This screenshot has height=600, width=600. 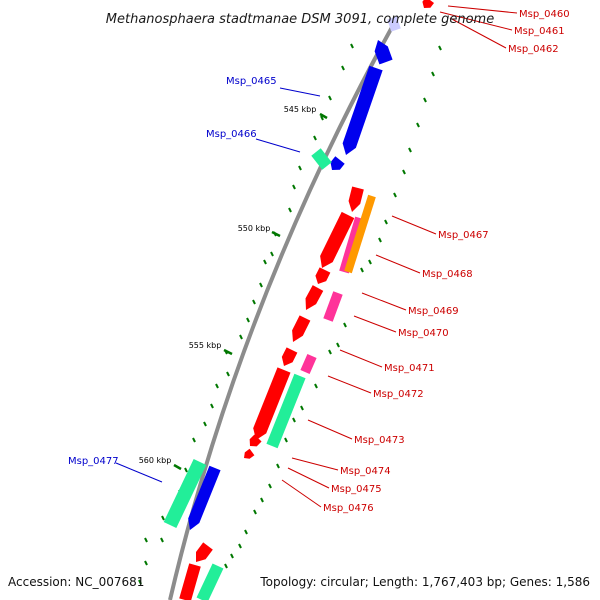 What do you see at coordinates (423, 333) in the screenshot?
I see `gene-label: Msp_0470` at bounding box center [423, 333].